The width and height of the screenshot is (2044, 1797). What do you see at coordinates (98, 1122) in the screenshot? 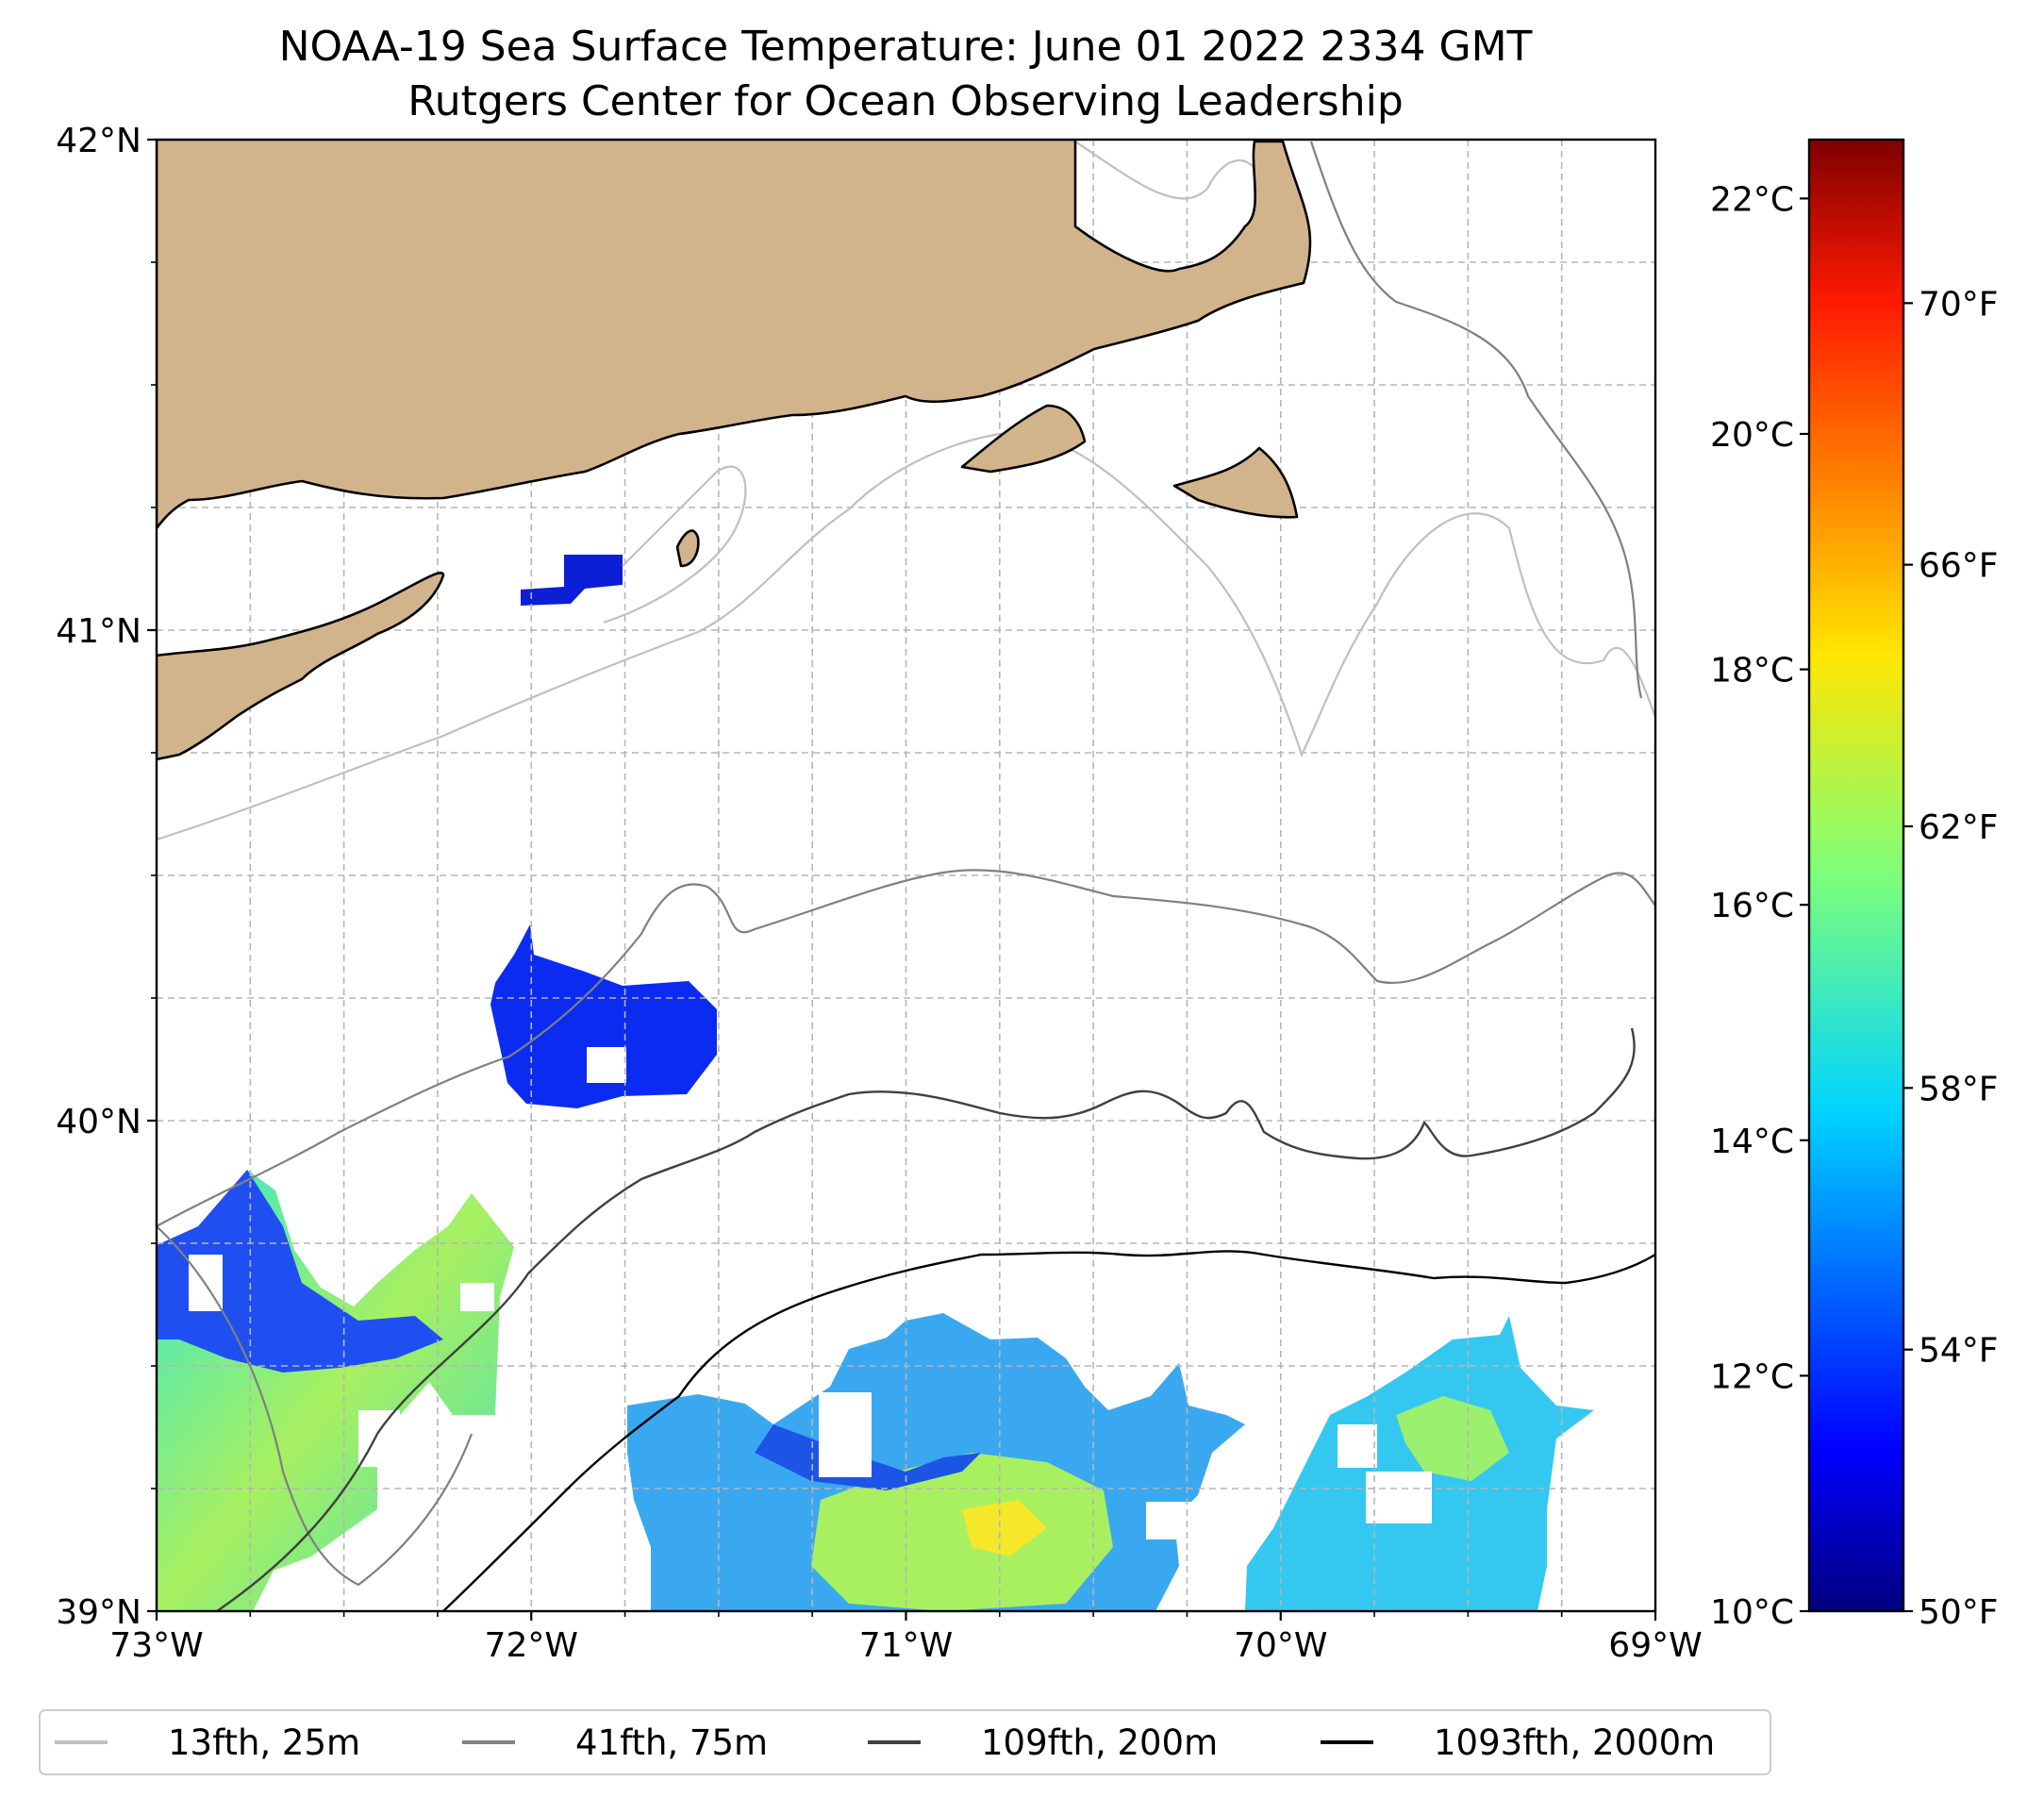
I see `y-tick-label: 40°N` at bounding box center [98, 1122].